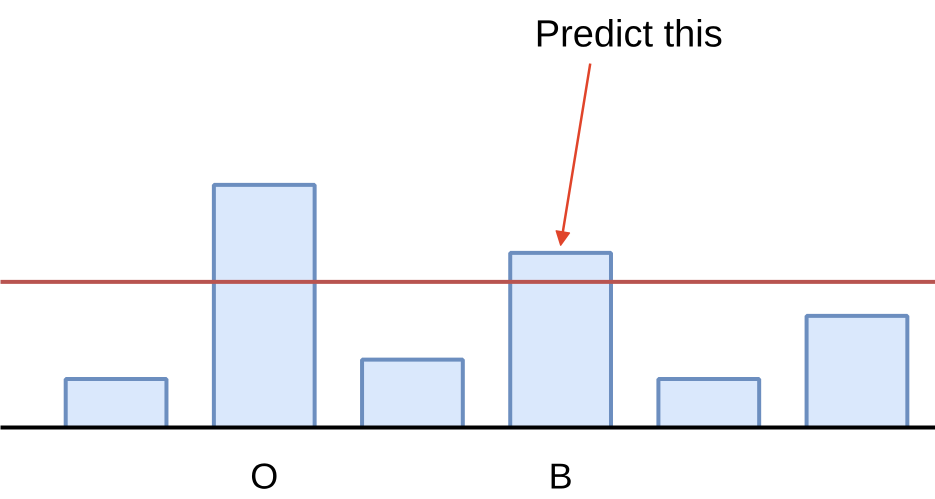 The height and width of the screenshot is (499, 935). I want to click on x-tick-label: B, so click(560, 476).